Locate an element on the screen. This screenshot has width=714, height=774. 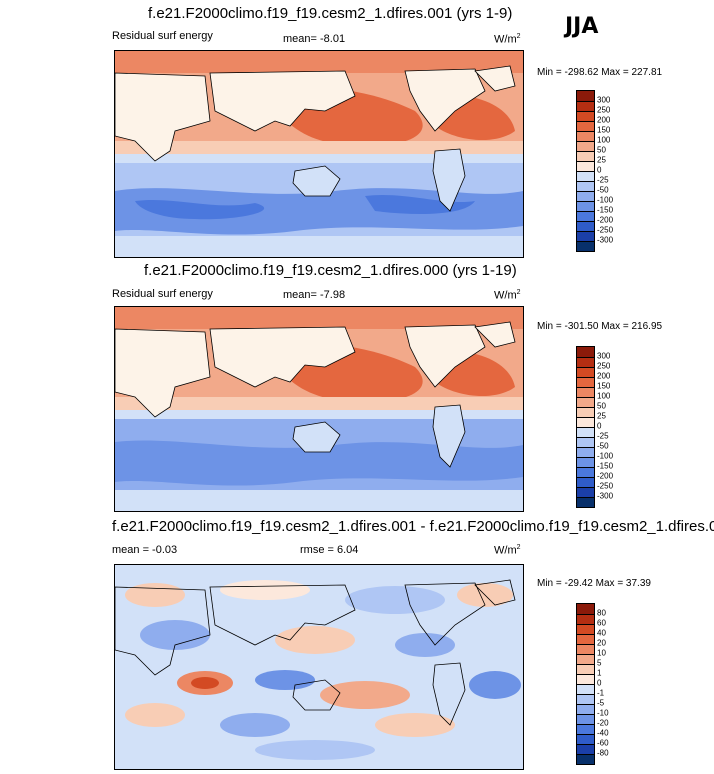
panel-1-colorbar-tick-label: -50 is located at coordinates (603, 190).